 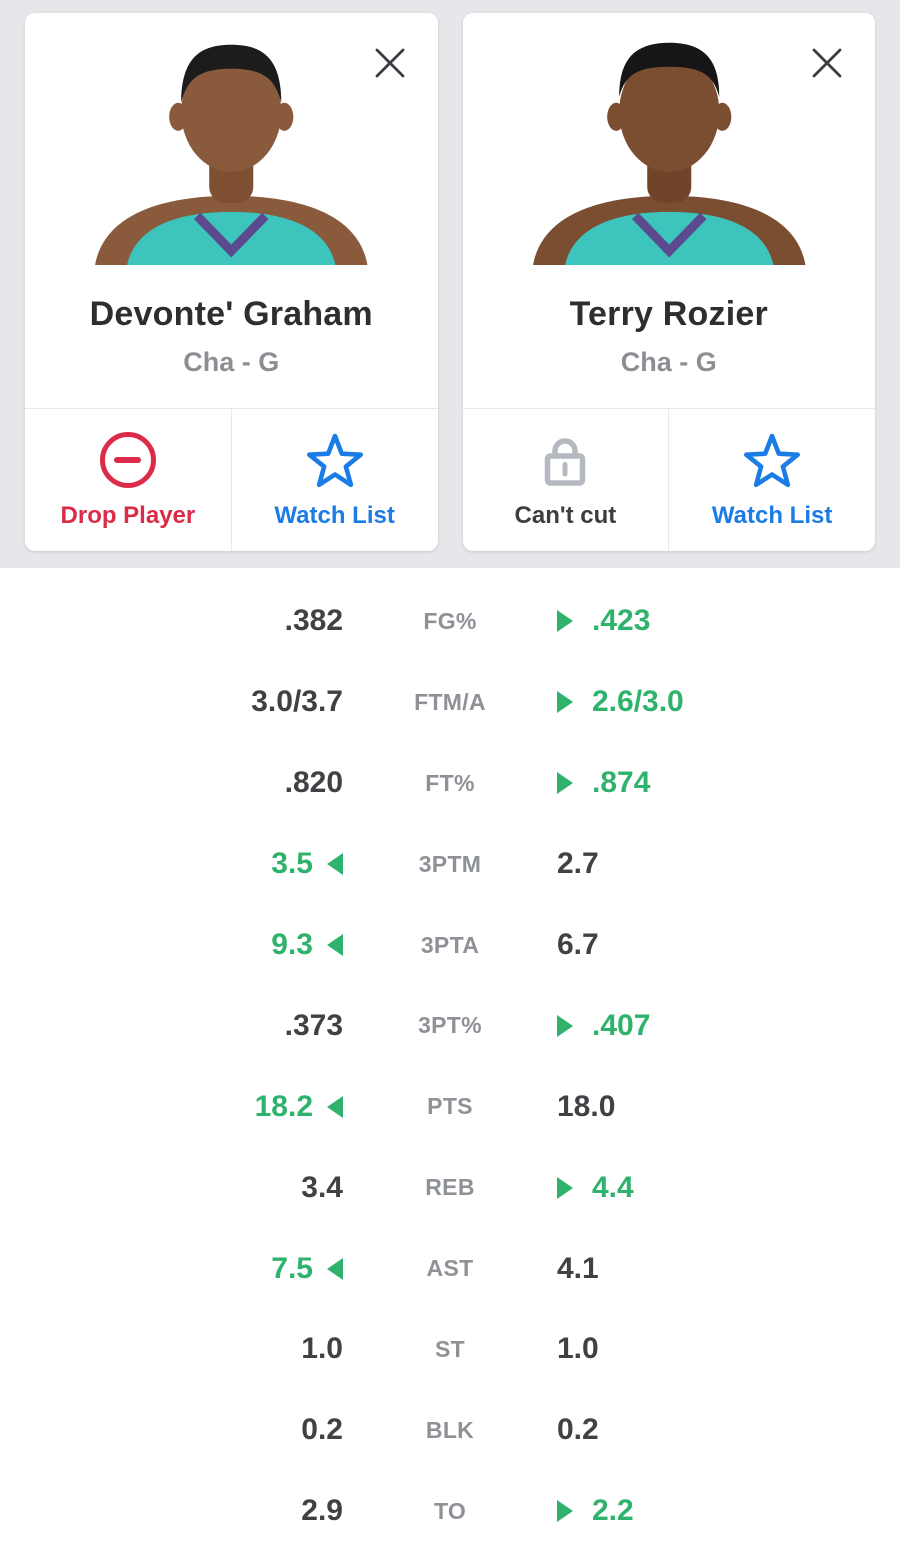 I want to click on stat-row: 3.5 3PTM 2.7, so click(x=450, y=864).